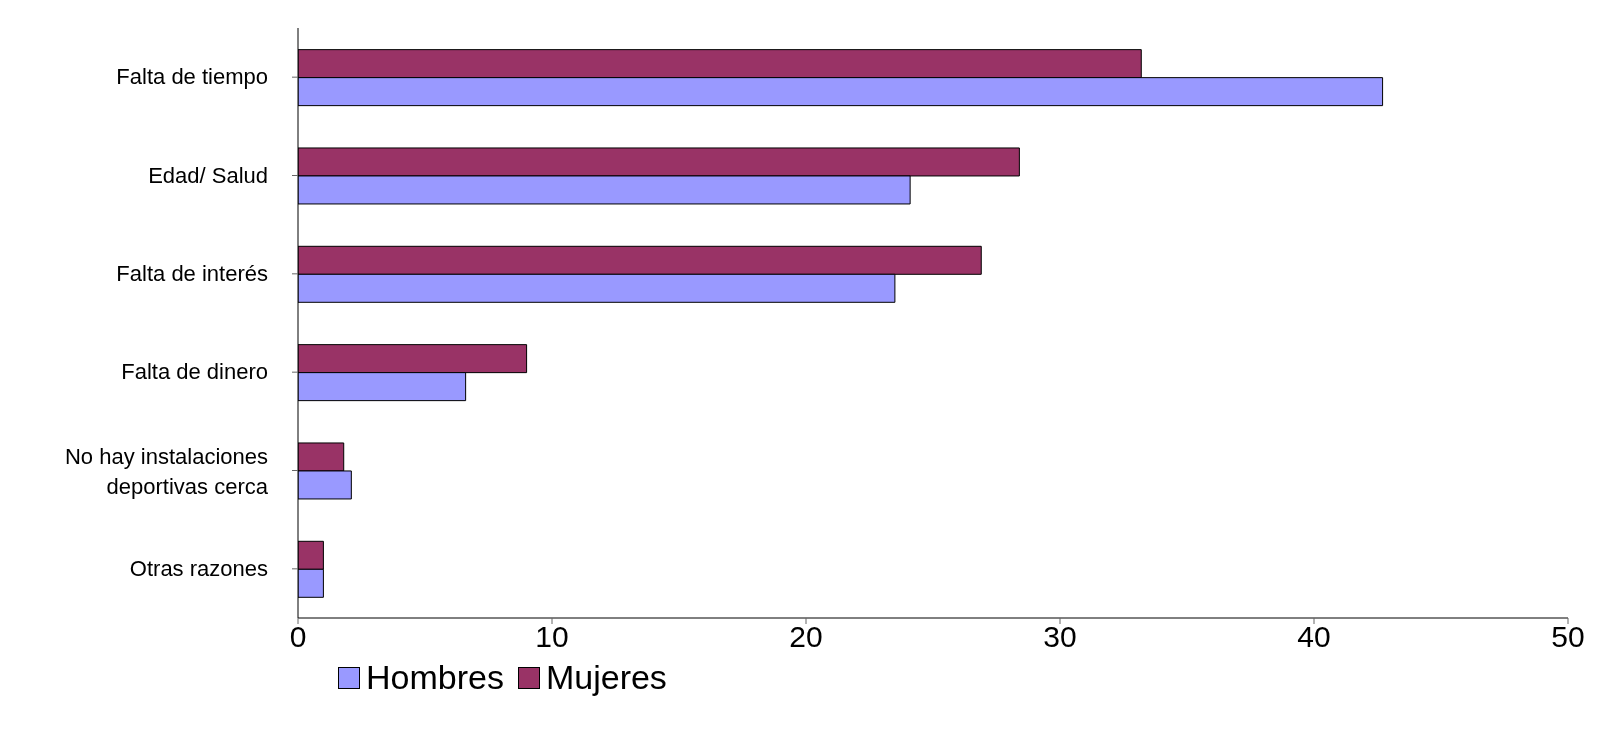 Image resolution: width=1624 pixels, height=737 pixels. What do you see at coordinates (198, 568) in the screenshot?
I see `y-tick-label: Otras razones` at bounding box center [198, 568].